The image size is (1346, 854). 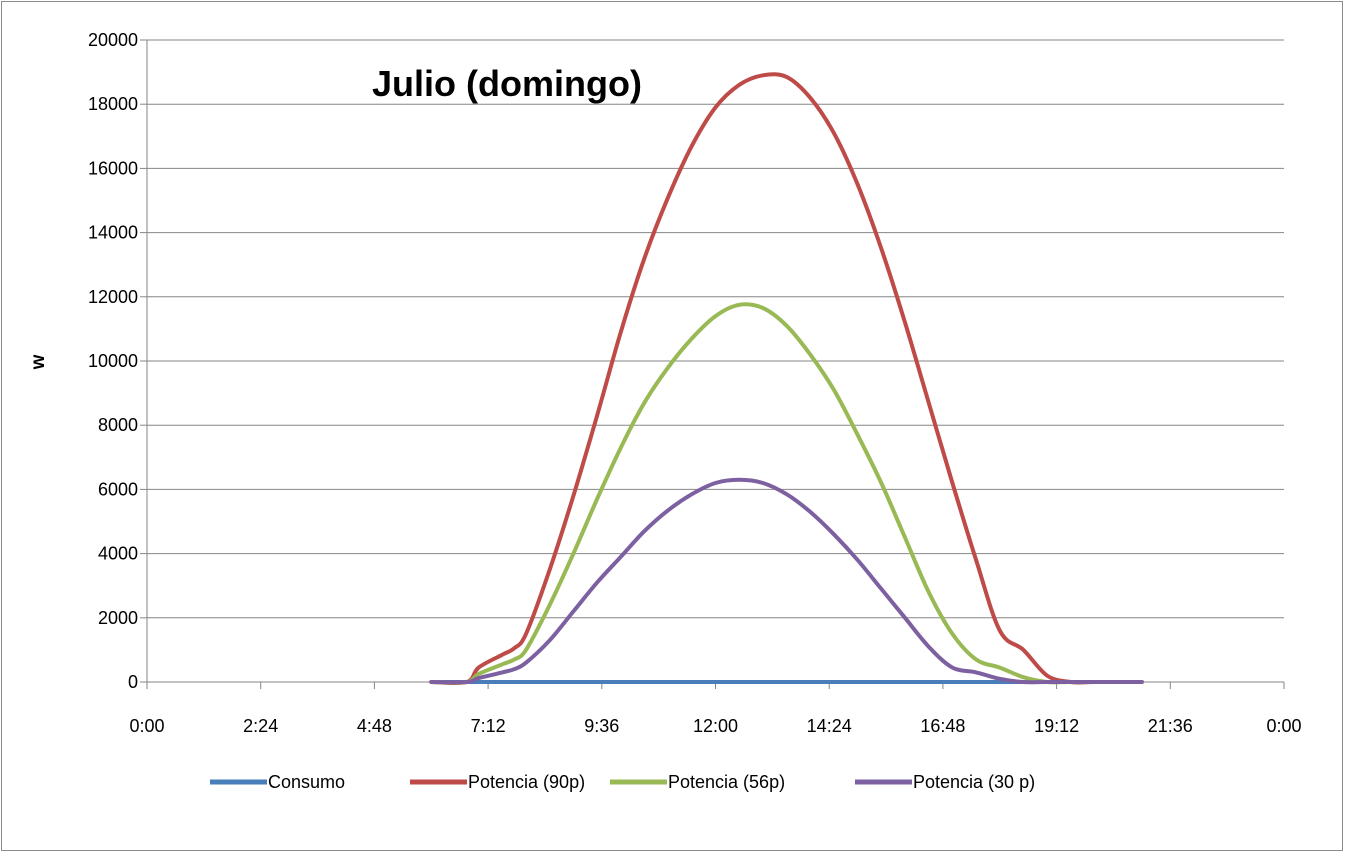 I want to click on y-tick-label: 14000, so click(x=113, y=233).